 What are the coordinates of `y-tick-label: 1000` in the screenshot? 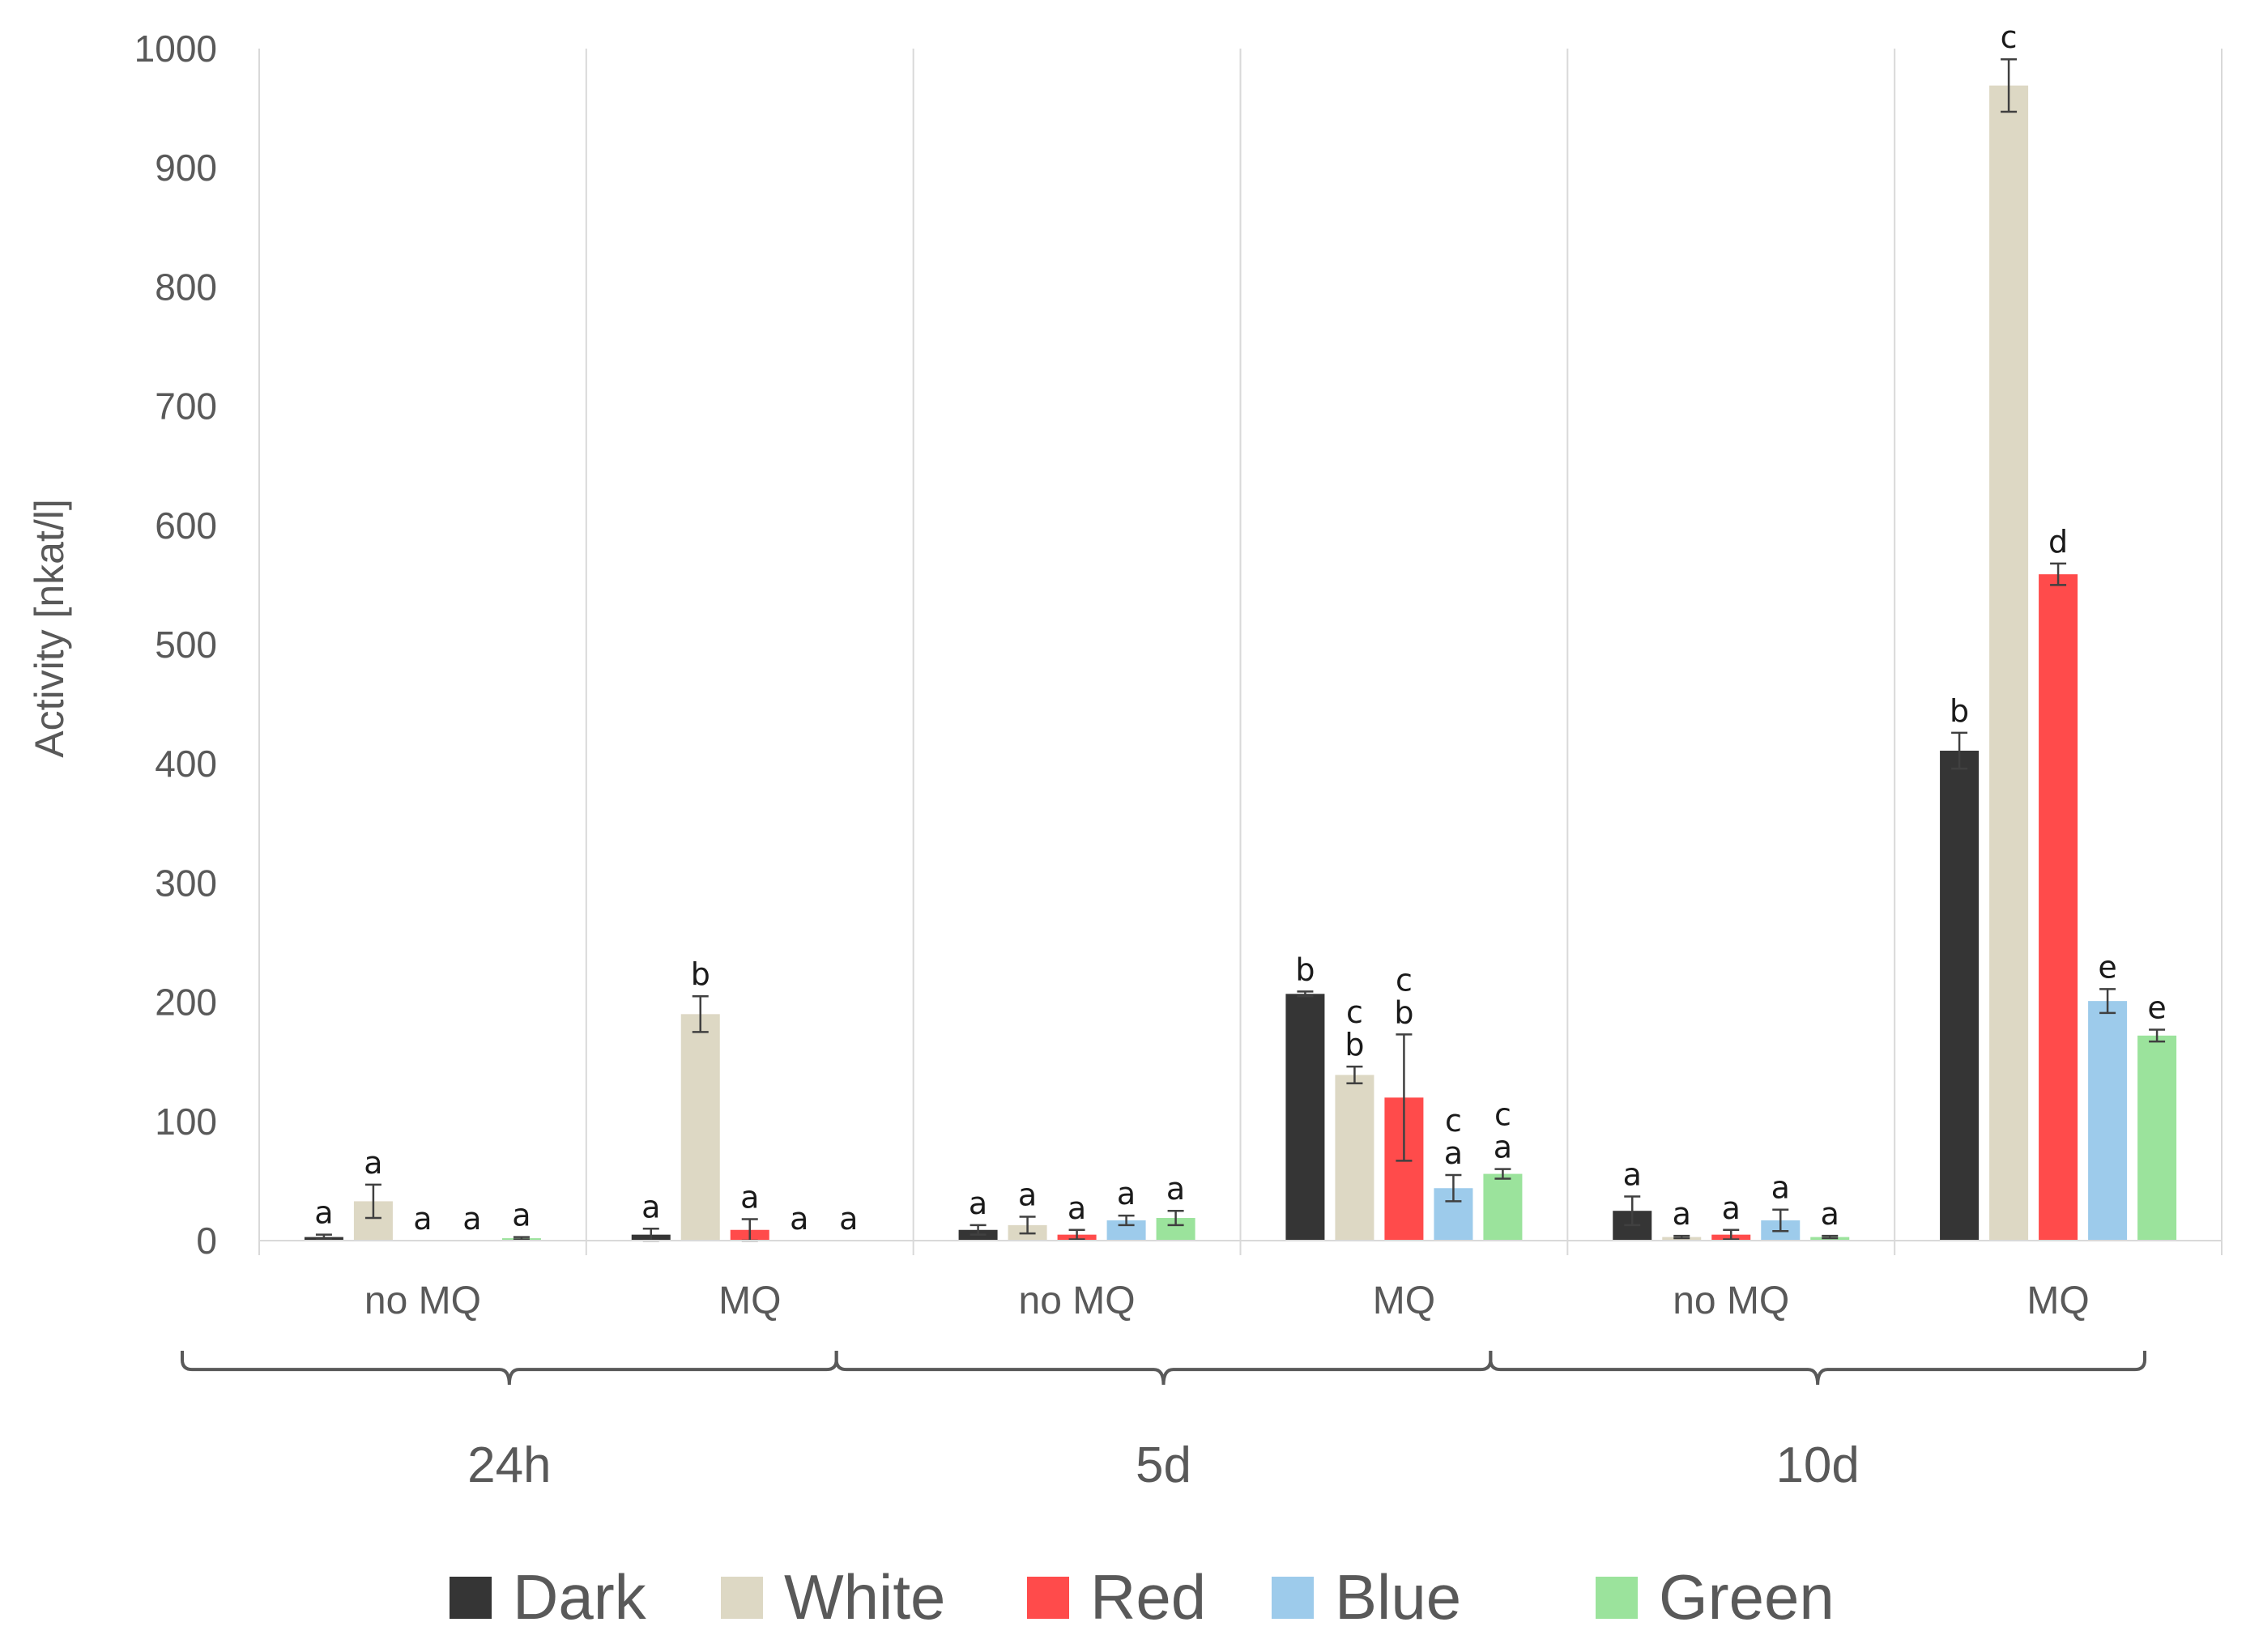 It's located at (175, 49).